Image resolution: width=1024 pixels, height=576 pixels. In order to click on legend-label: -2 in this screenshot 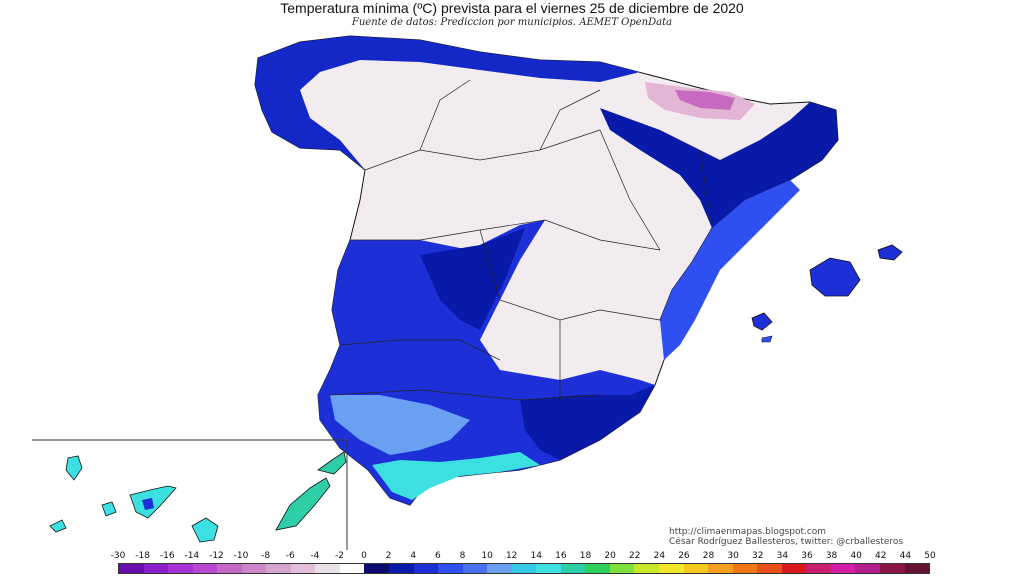, I will do `click(339, 556)`.